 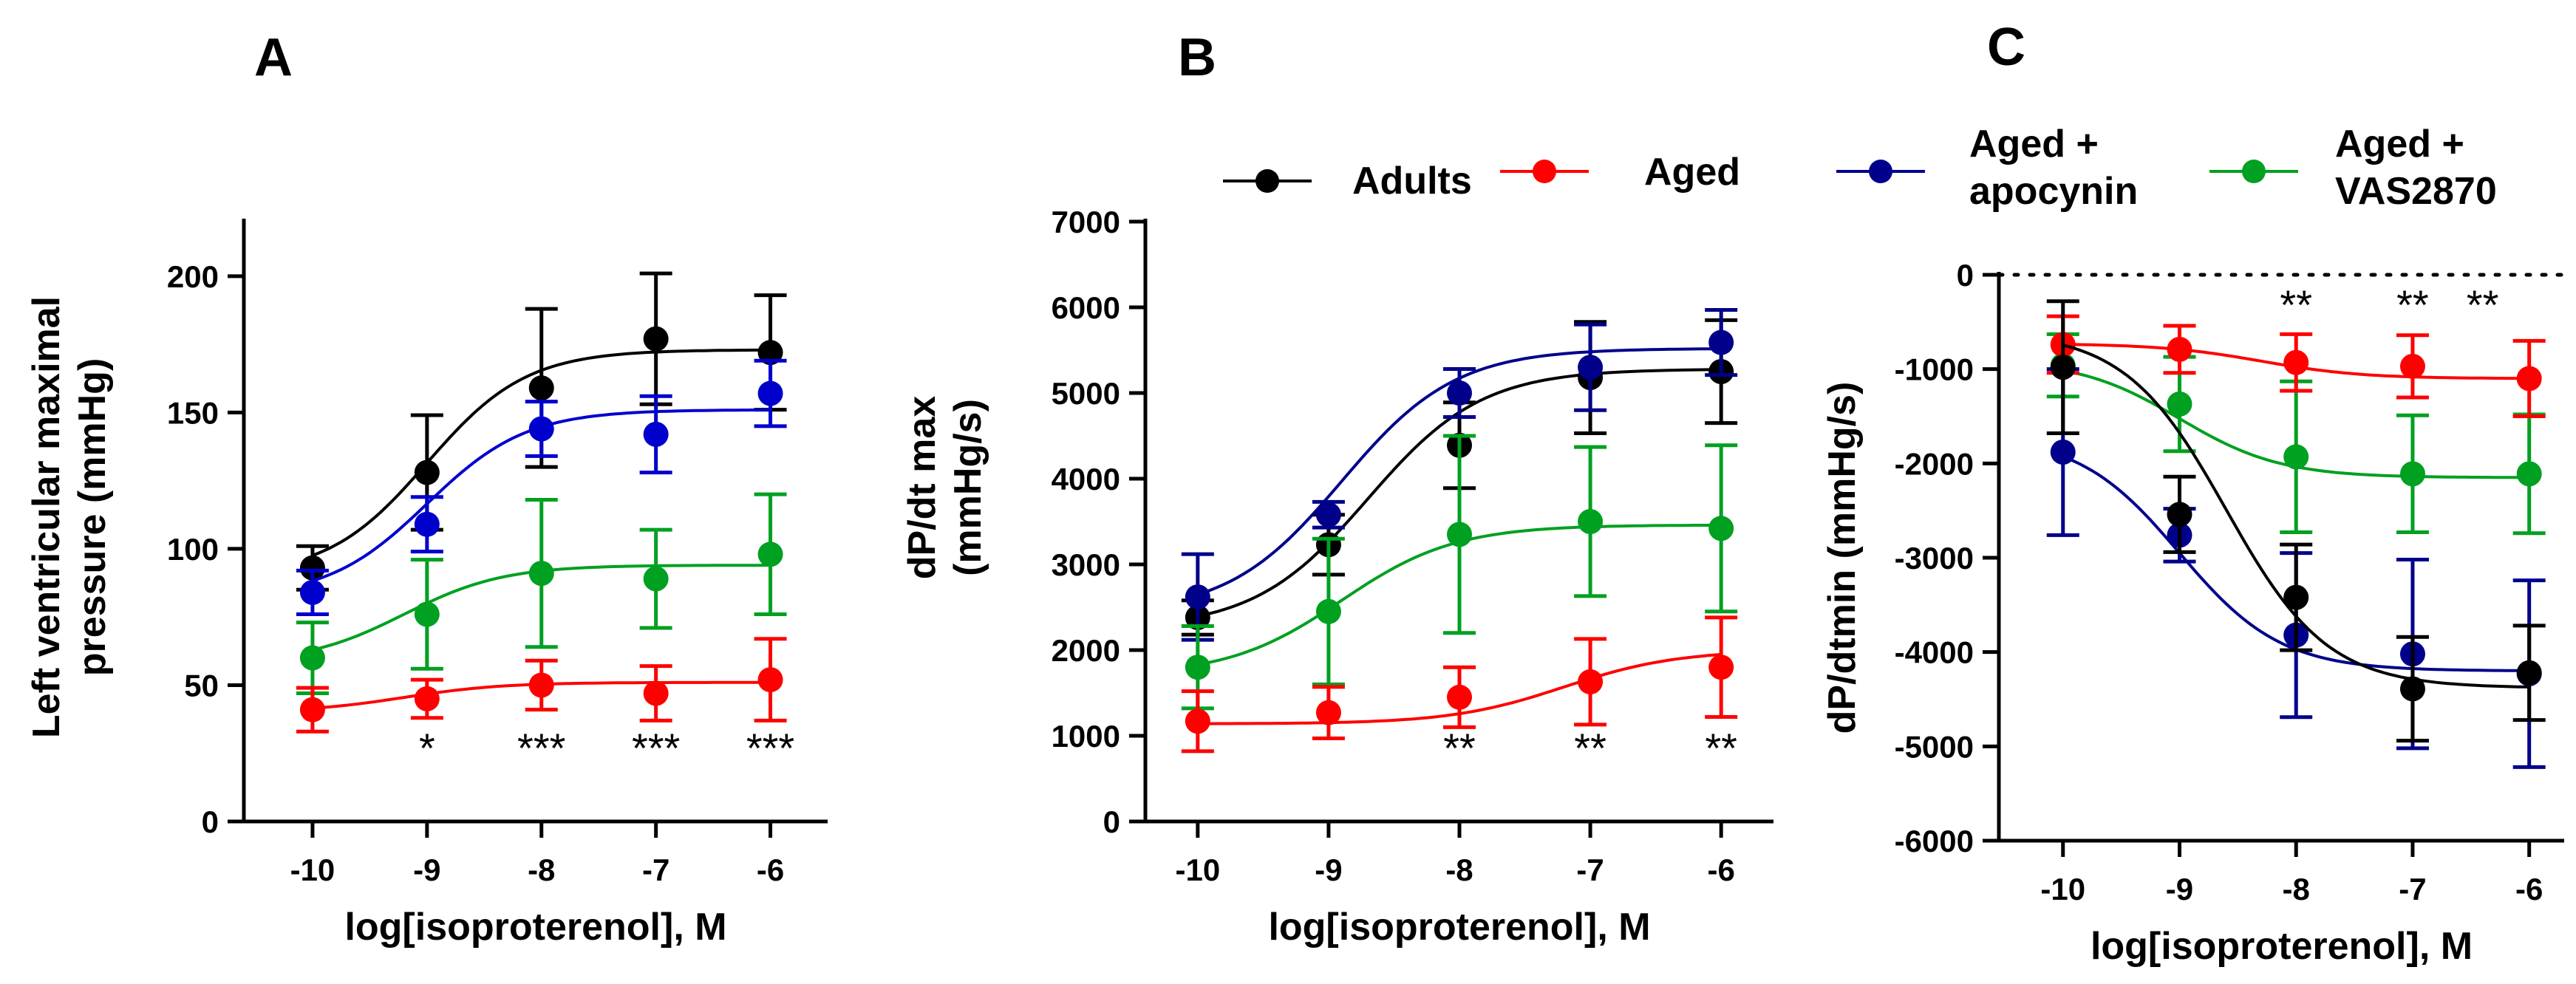 What do you see at coordinates (2282, 946) in the screenshot?
I see `x-axis-title-c: log[isoproterenol], M` at bounding box center [2282, 946].